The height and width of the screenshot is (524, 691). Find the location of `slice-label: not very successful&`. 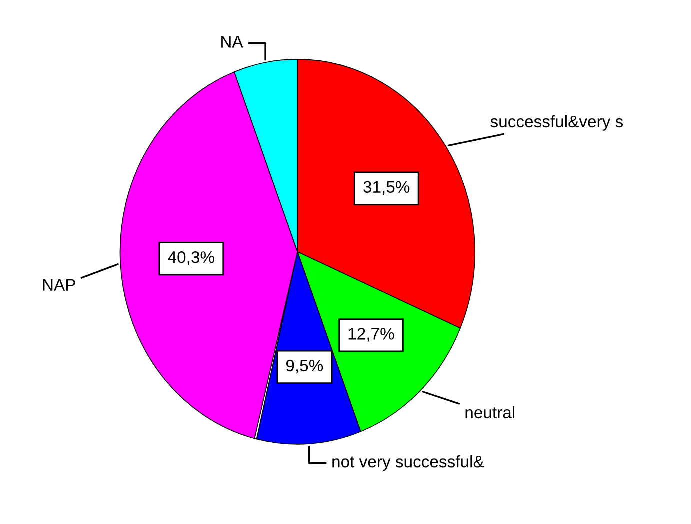

slice-label: not very successful& is located at coordinates (408, 464).